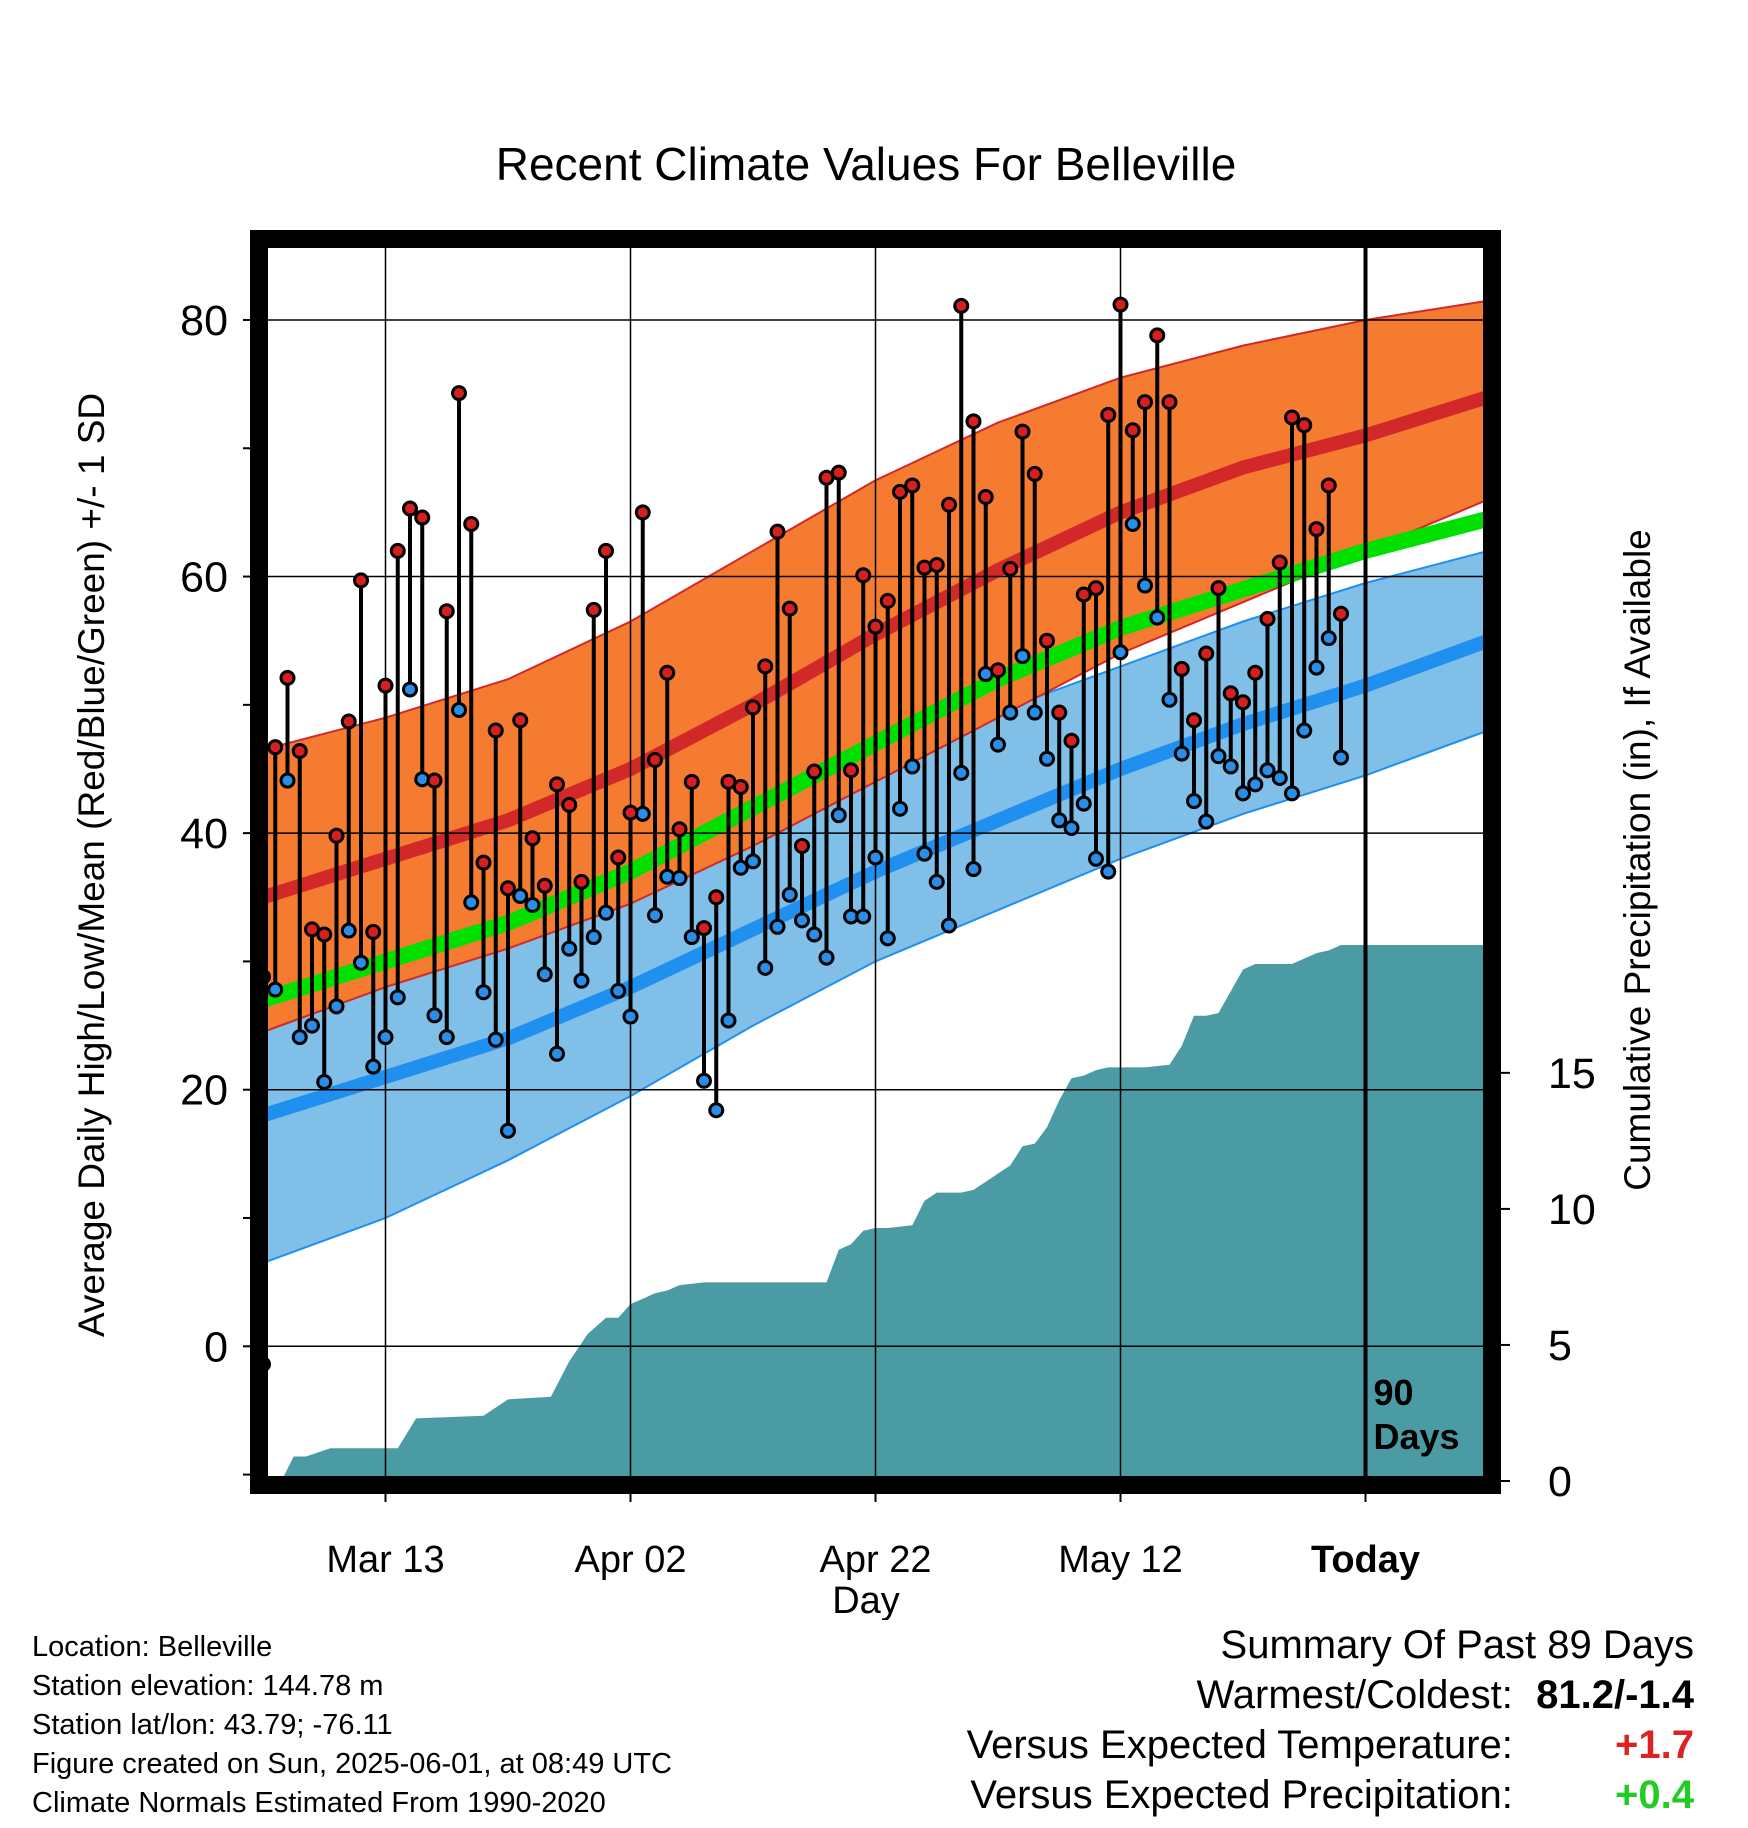 Image resolution: width=1748 pixels, height=1828 pixels. Describe the element at coordinates (1365, 1560) in the screenshot. I see `x-tick-label: Today` at that location.